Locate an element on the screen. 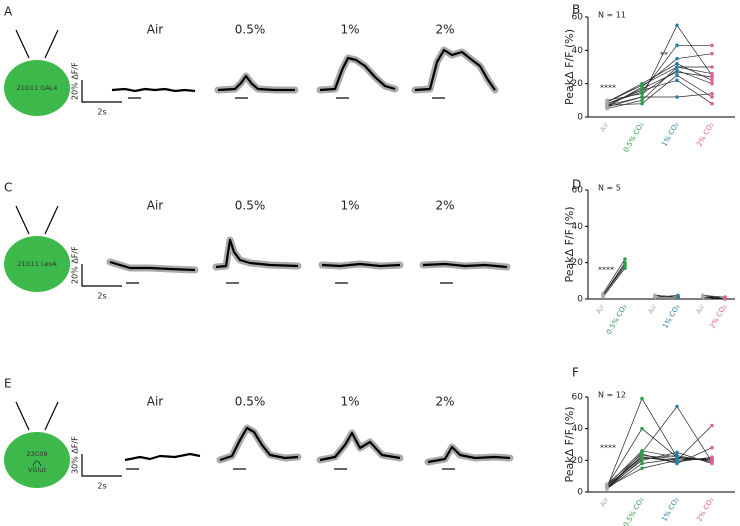 Image resolution: width=740 pixels, height=526 pixels. significance: ** is located at coordinates (664, 55).